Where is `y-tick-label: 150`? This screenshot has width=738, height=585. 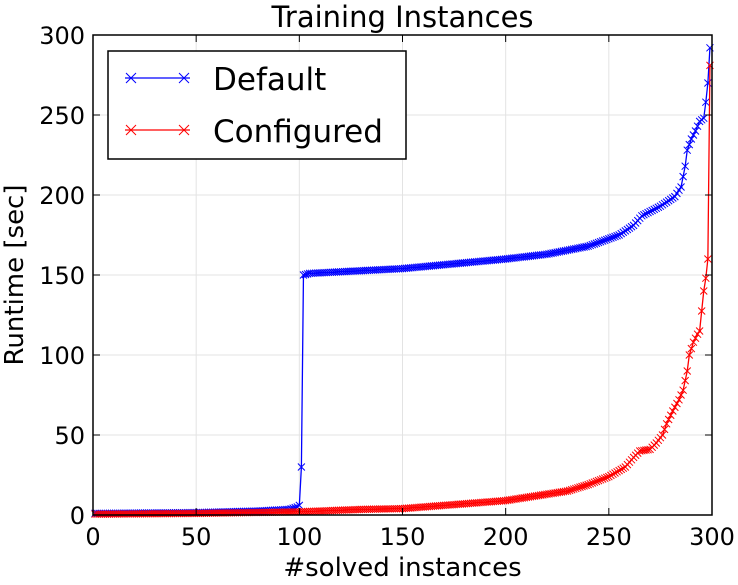
y-tick-label: 150 is located at coordinates (62, 276).